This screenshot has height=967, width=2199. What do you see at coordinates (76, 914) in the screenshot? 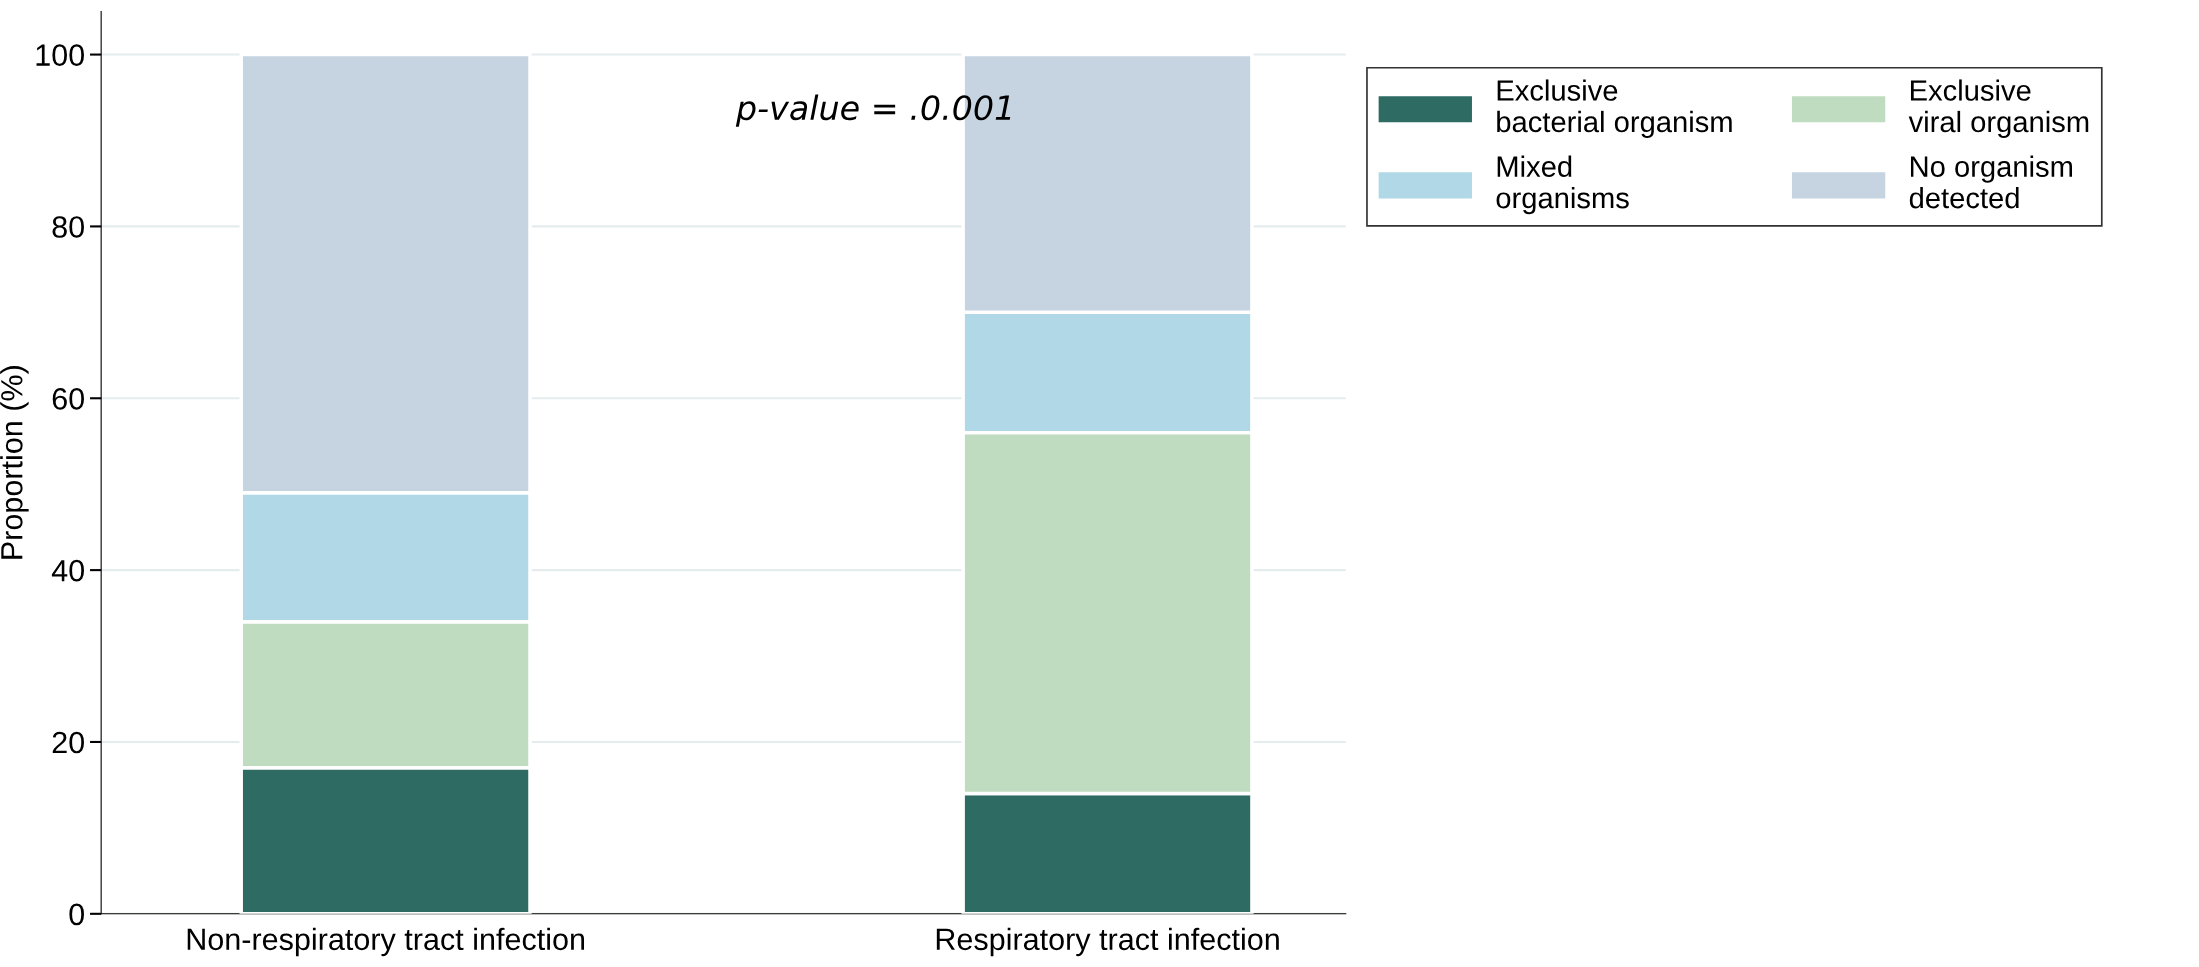
I see `y-tick-label: 0` at bounding box center [76, 914].